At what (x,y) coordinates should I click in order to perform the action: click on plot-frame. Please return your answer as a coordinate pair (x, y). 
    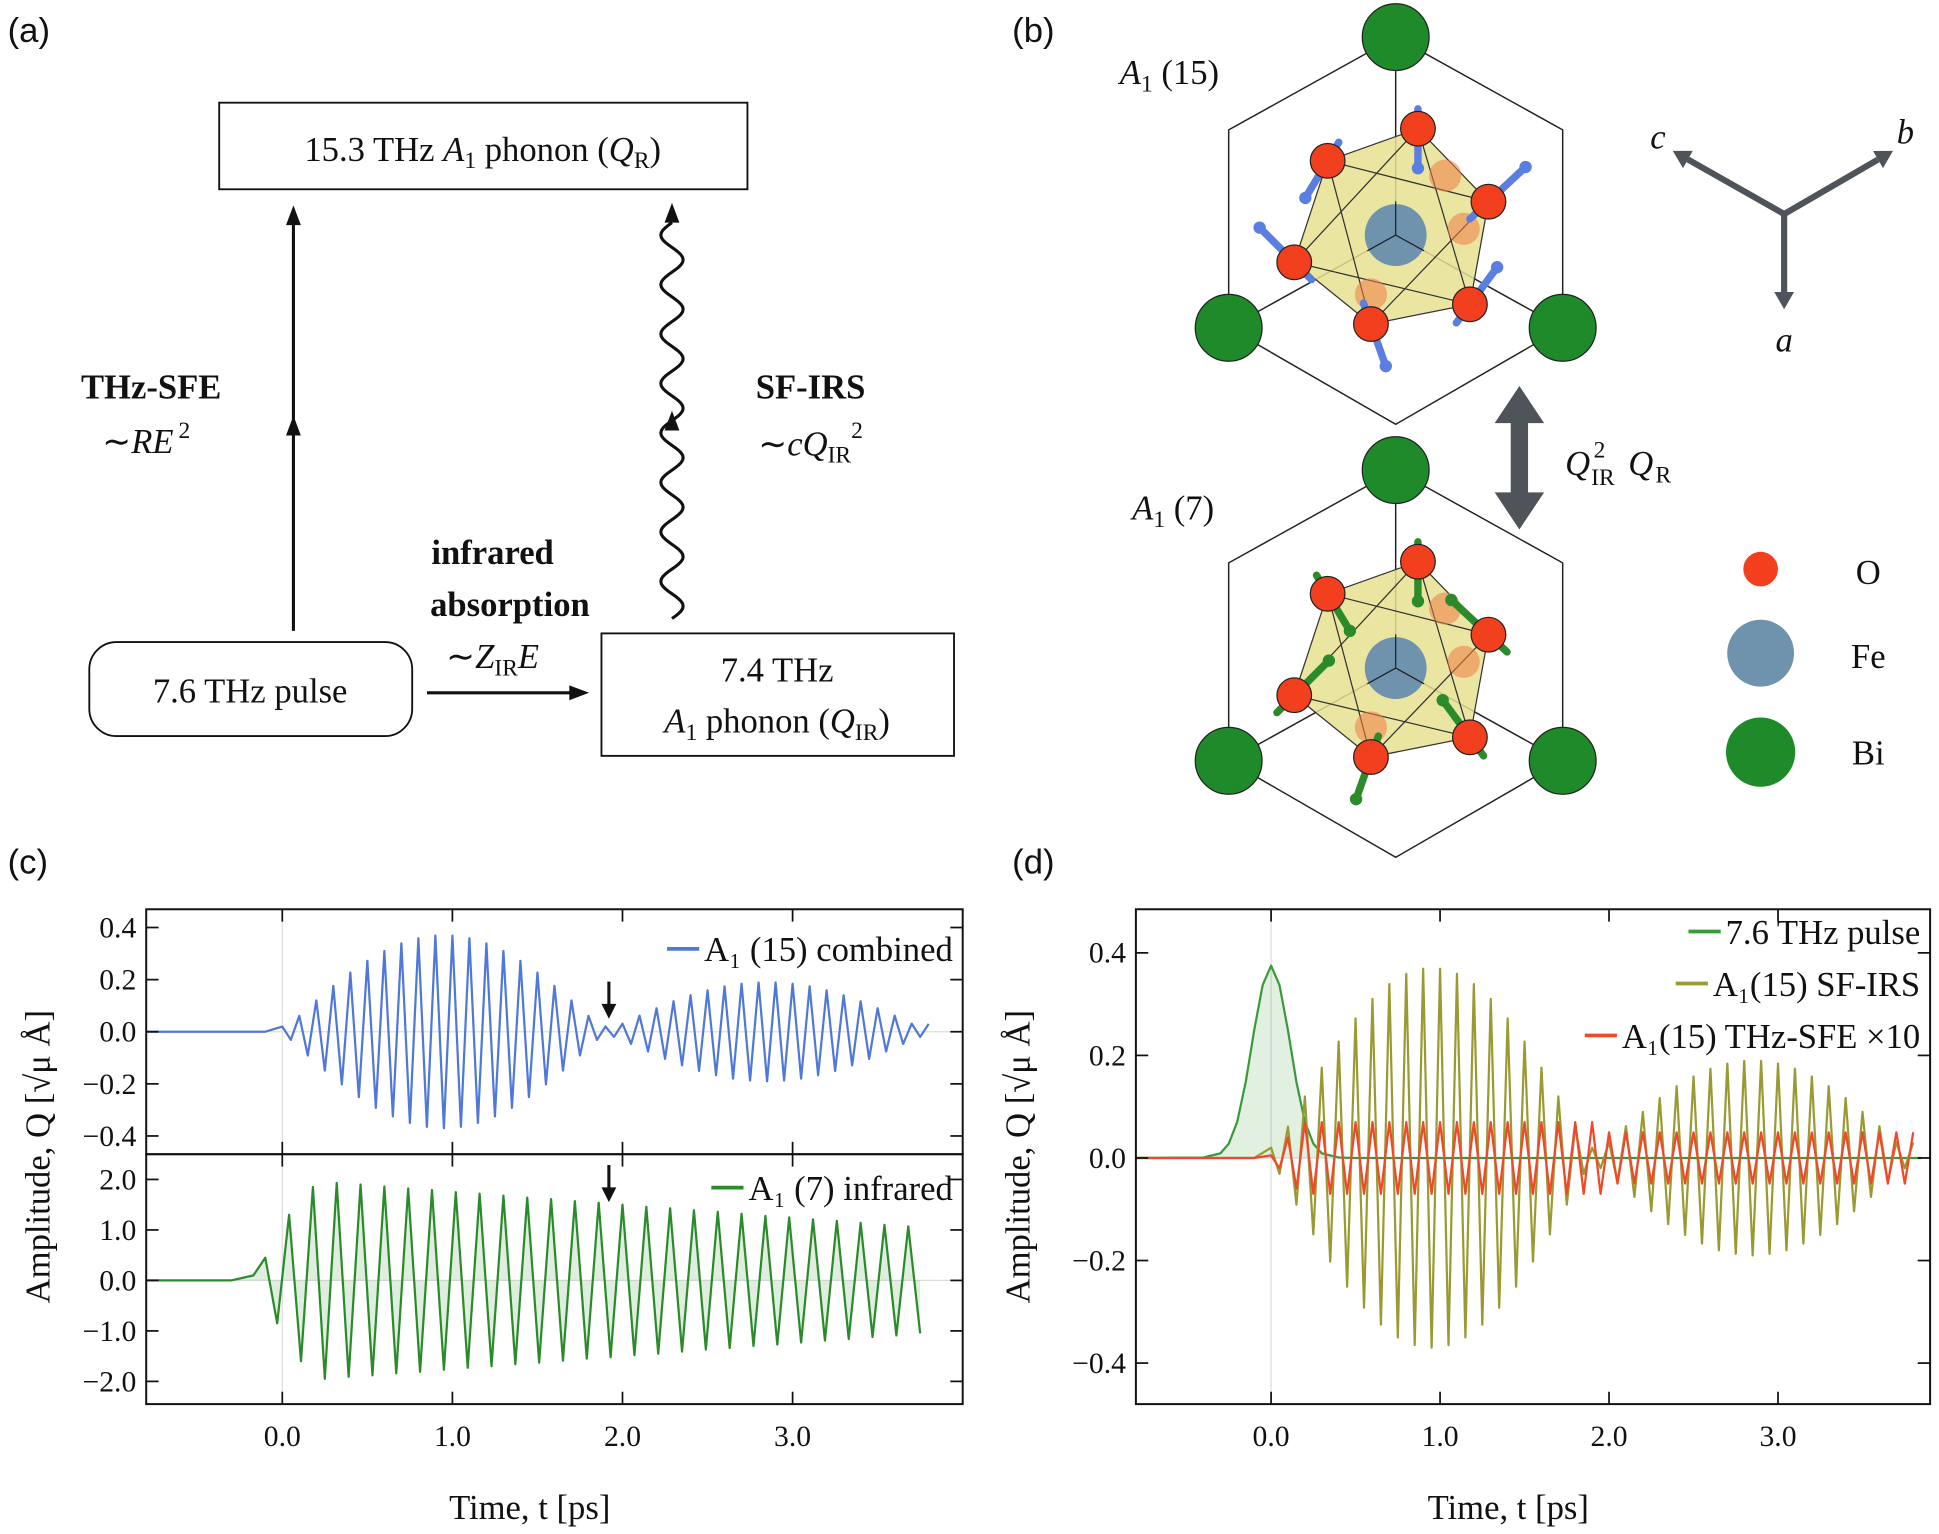
    Looking at the image, I should click on (554, 1279).